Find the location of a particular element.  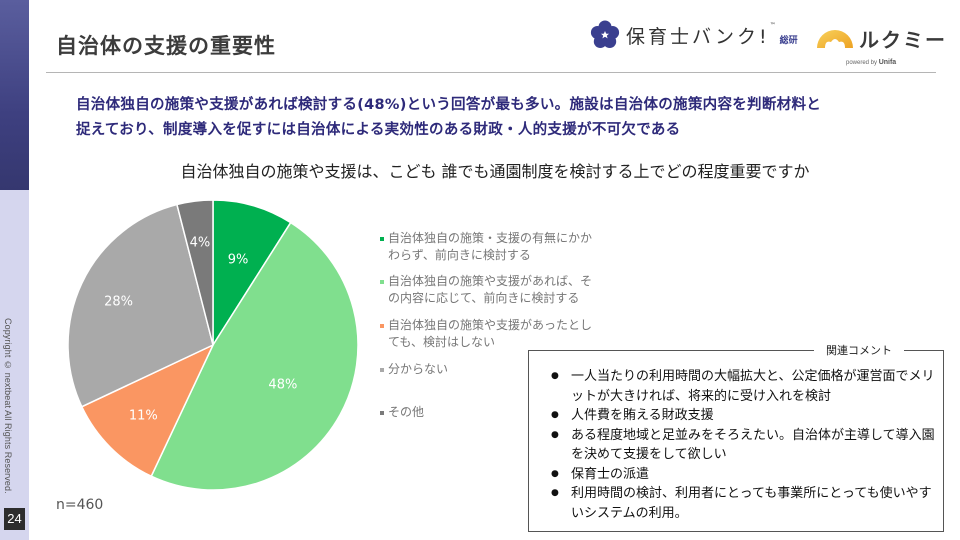

legend-item: 自治体独自の施策・支援の有無にかか わらず、前向きに検討する is located at coordinates (495, 247).